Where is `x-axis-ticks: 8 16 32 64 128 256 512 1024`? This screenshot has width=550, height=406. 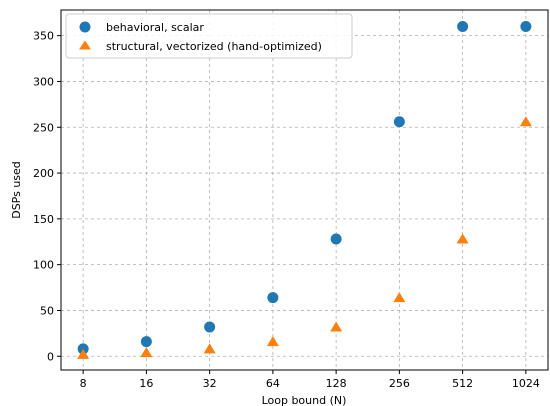 x-axis-ticks: 8 16 32 64 128 256 512 1024 is located at coordinates (310, 380).